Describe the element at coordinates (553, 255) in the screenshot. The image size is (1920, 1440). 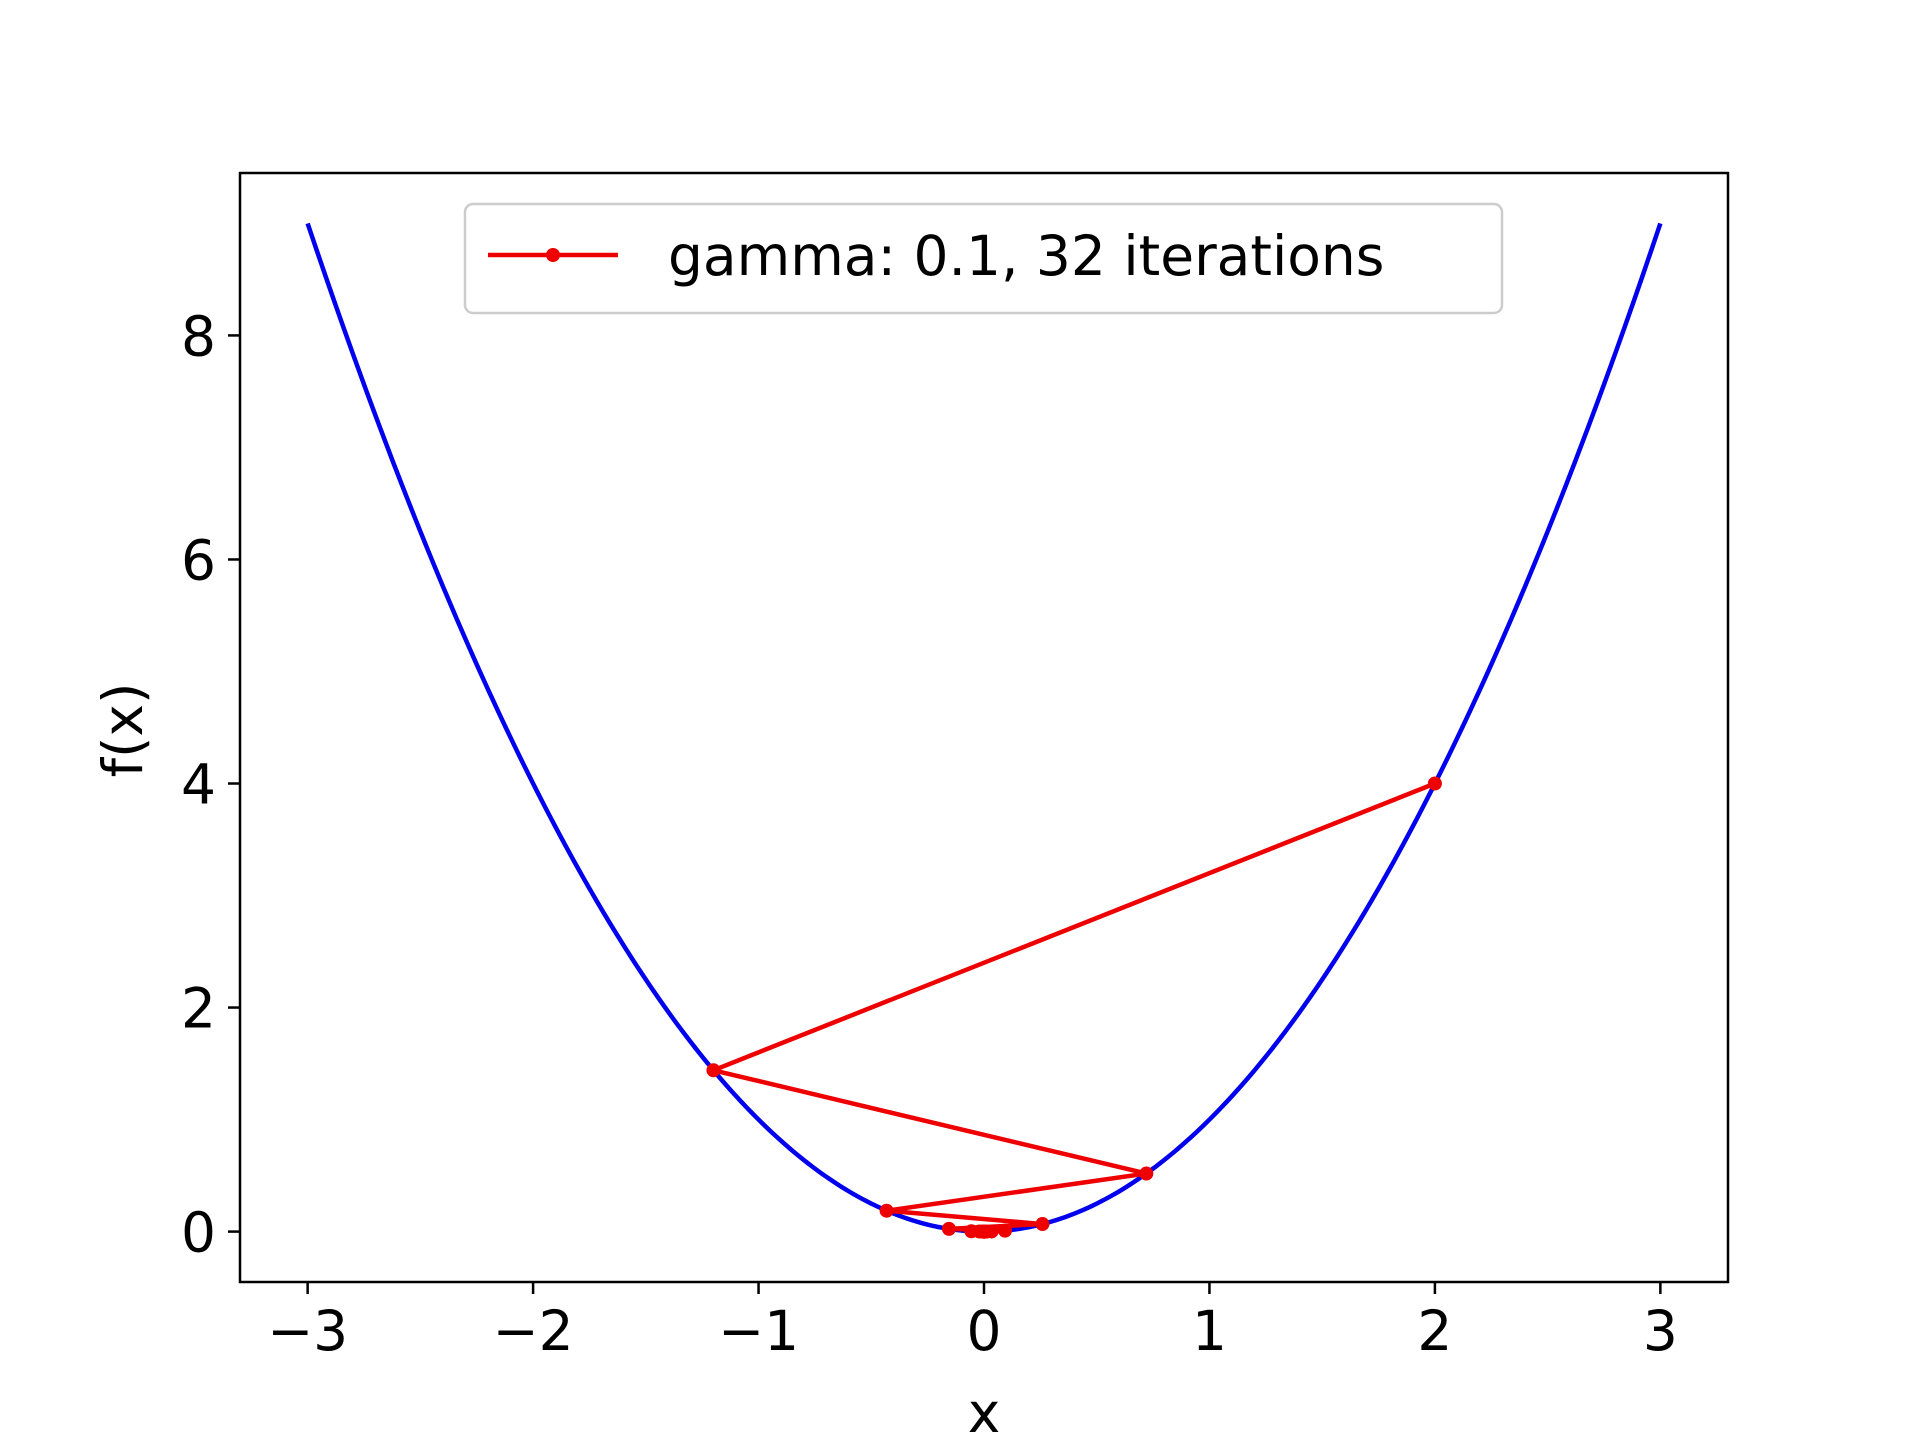
I see `legend-marker-sample` at that location.